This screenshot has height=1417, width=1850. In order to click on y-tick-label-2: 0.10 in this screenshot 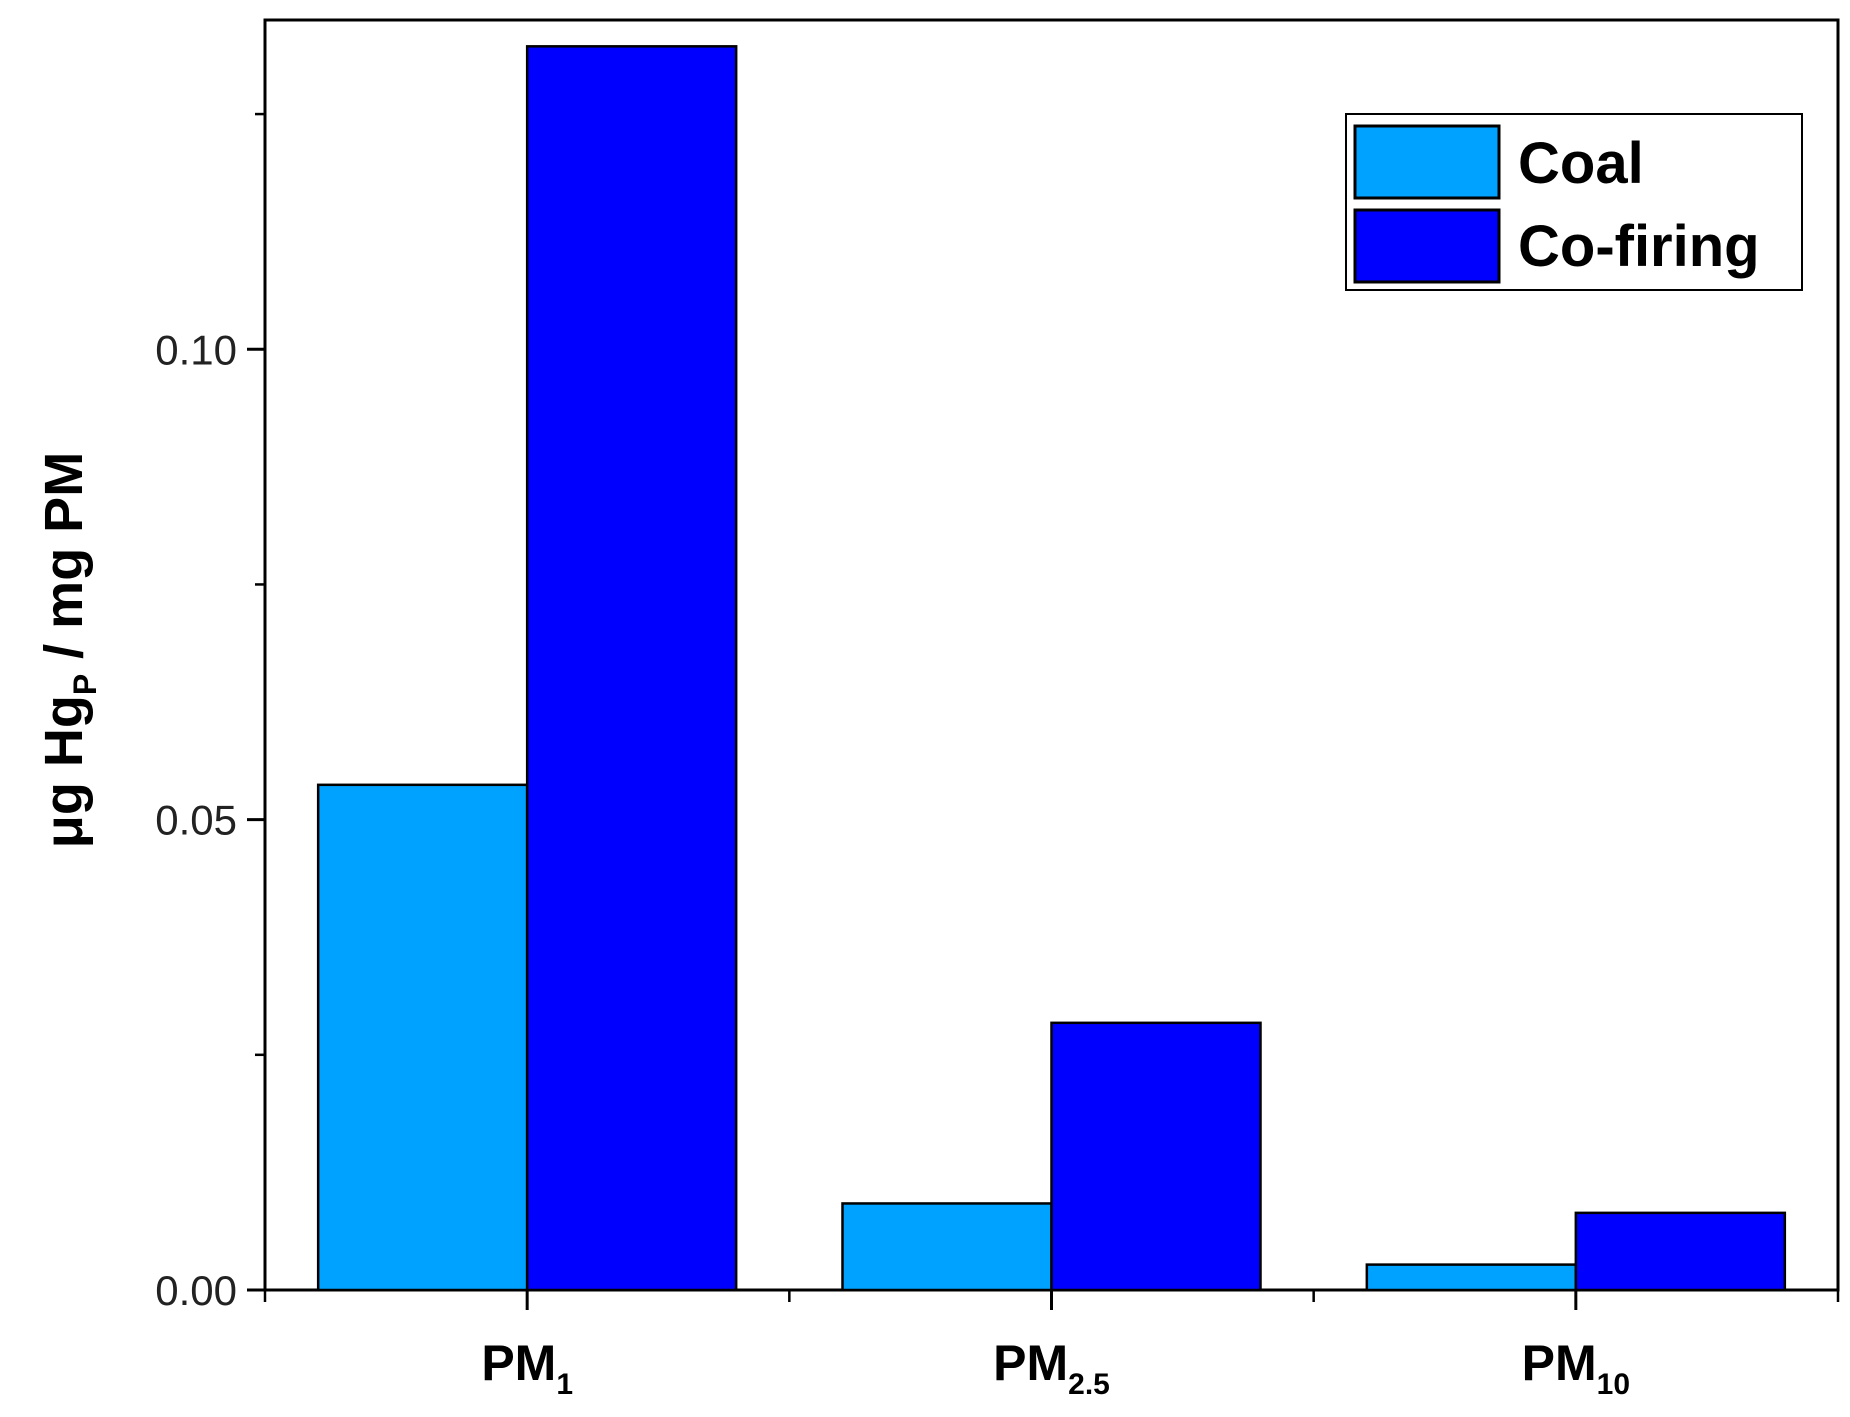, I will do `click(196, 349)`.